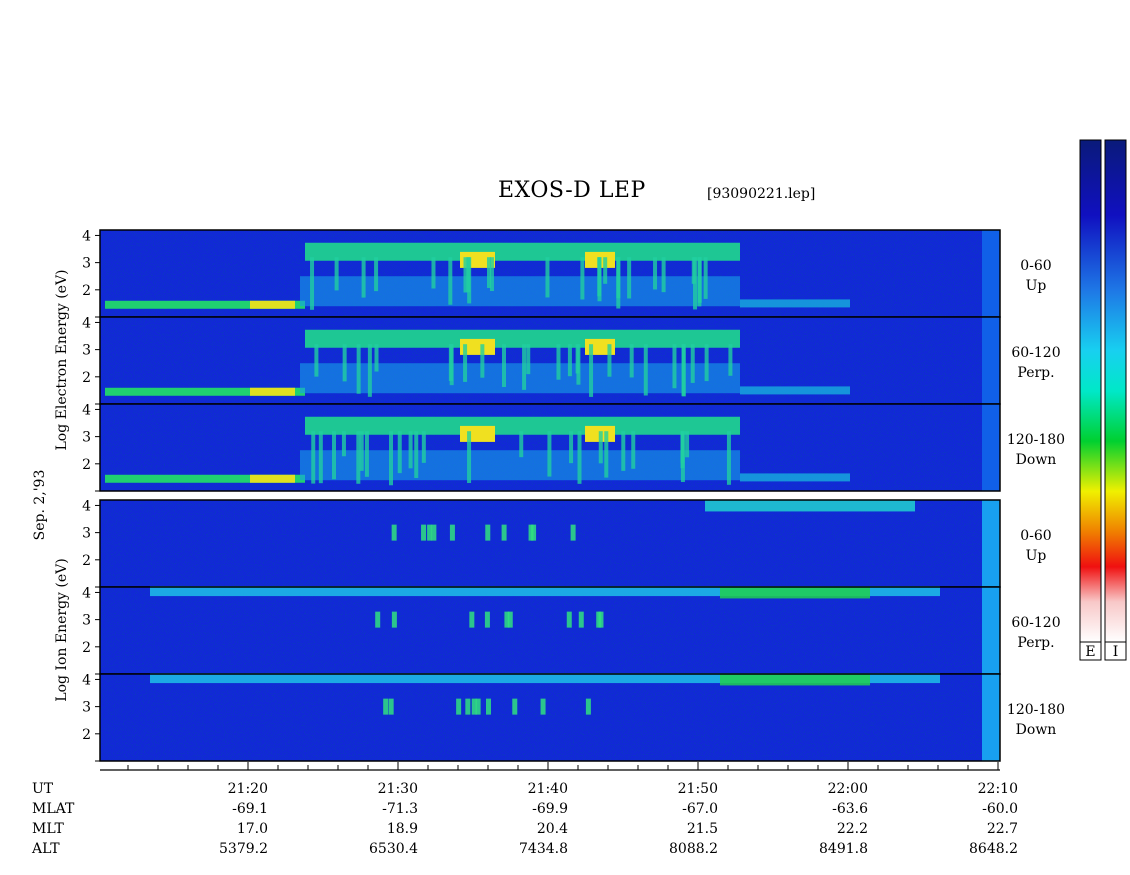  I want to click on row-value-ut: 22:00, so click(848, 789).